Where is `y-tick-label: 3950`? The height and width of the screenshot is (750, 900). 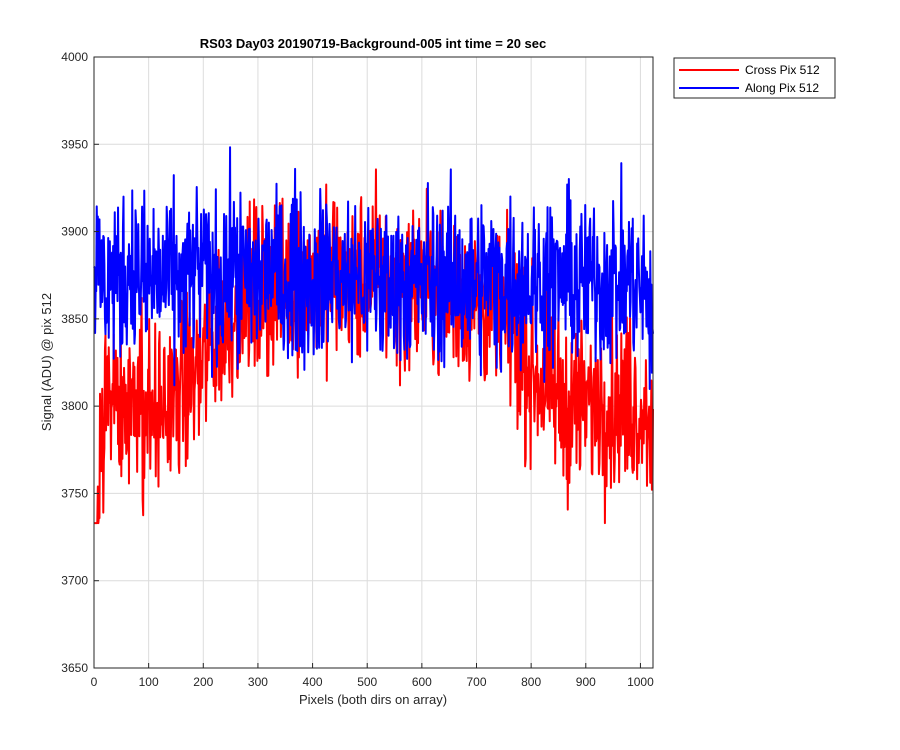 y-tick-label: 3950 is located at coordinates (74, 144).